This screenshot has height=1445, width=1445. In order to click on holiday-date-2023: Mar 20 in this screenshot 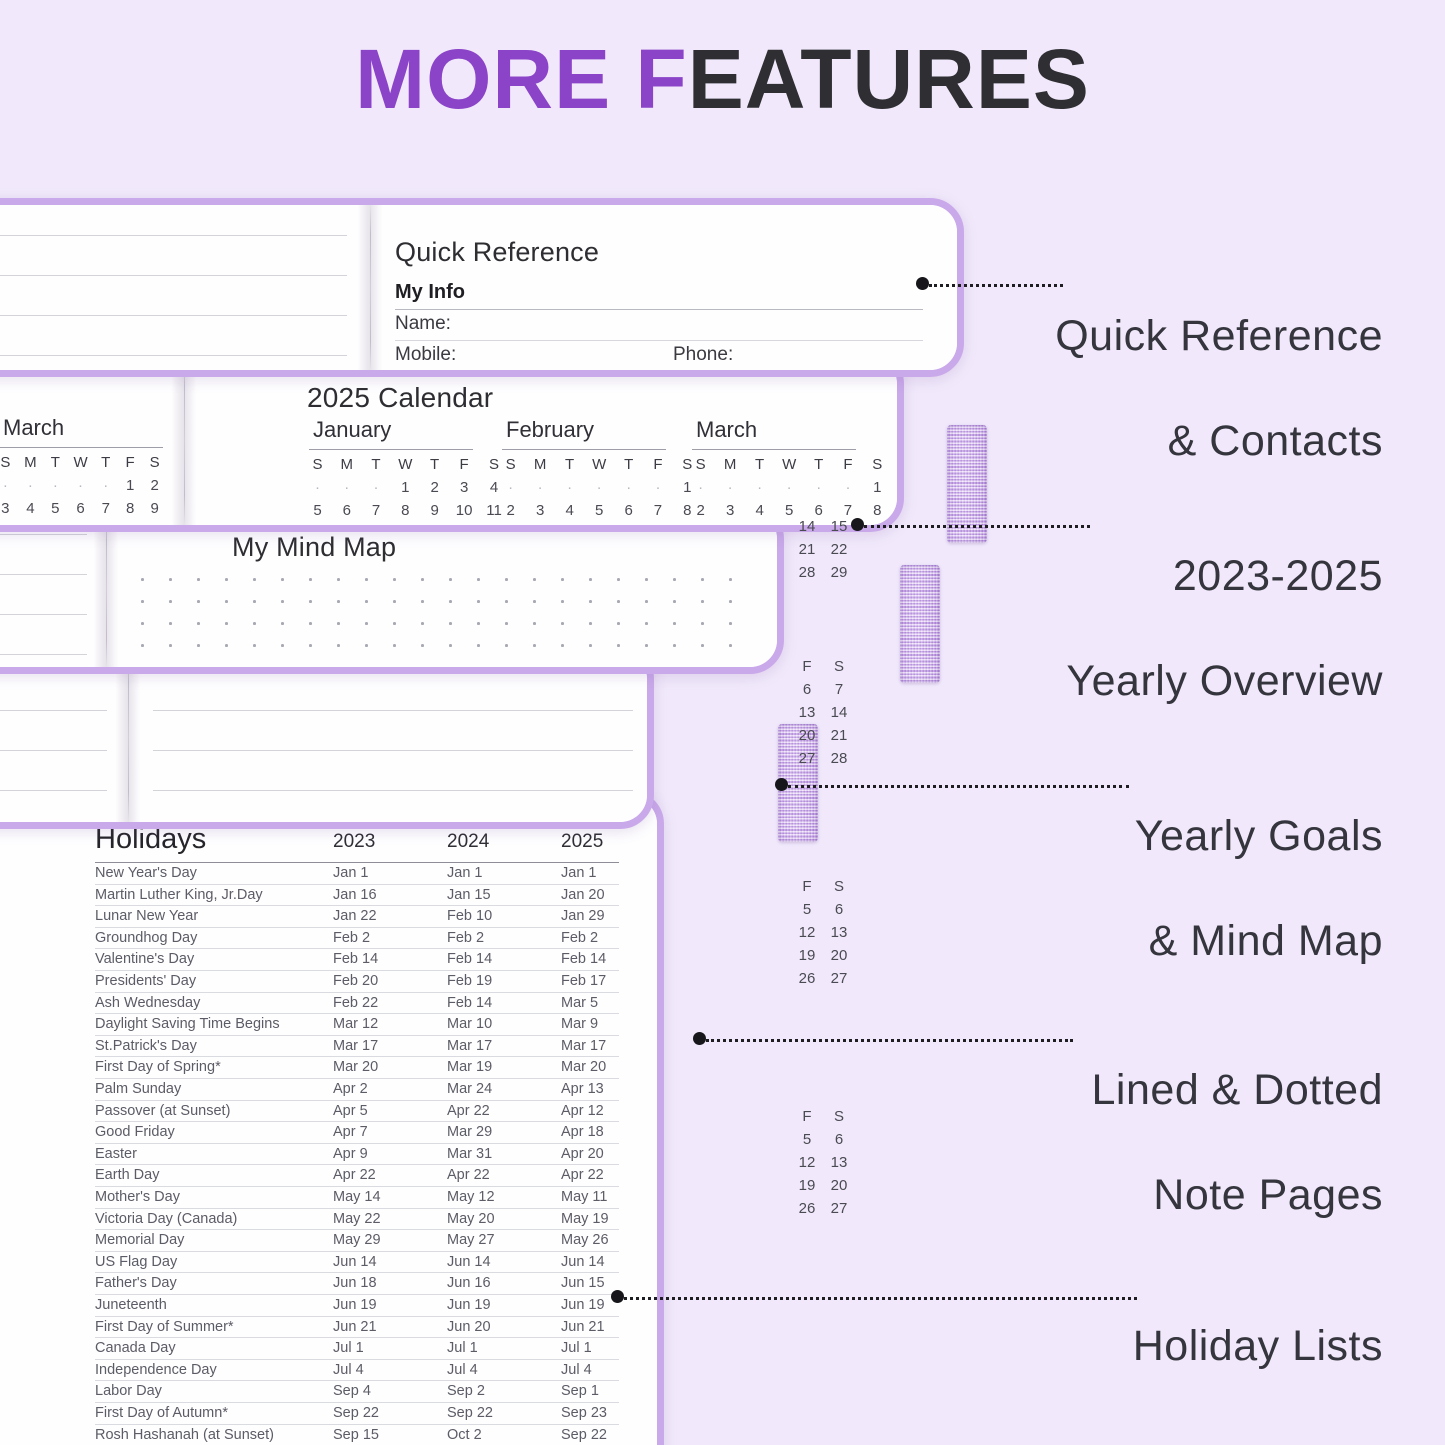, I will do `click(356, 1067)`.